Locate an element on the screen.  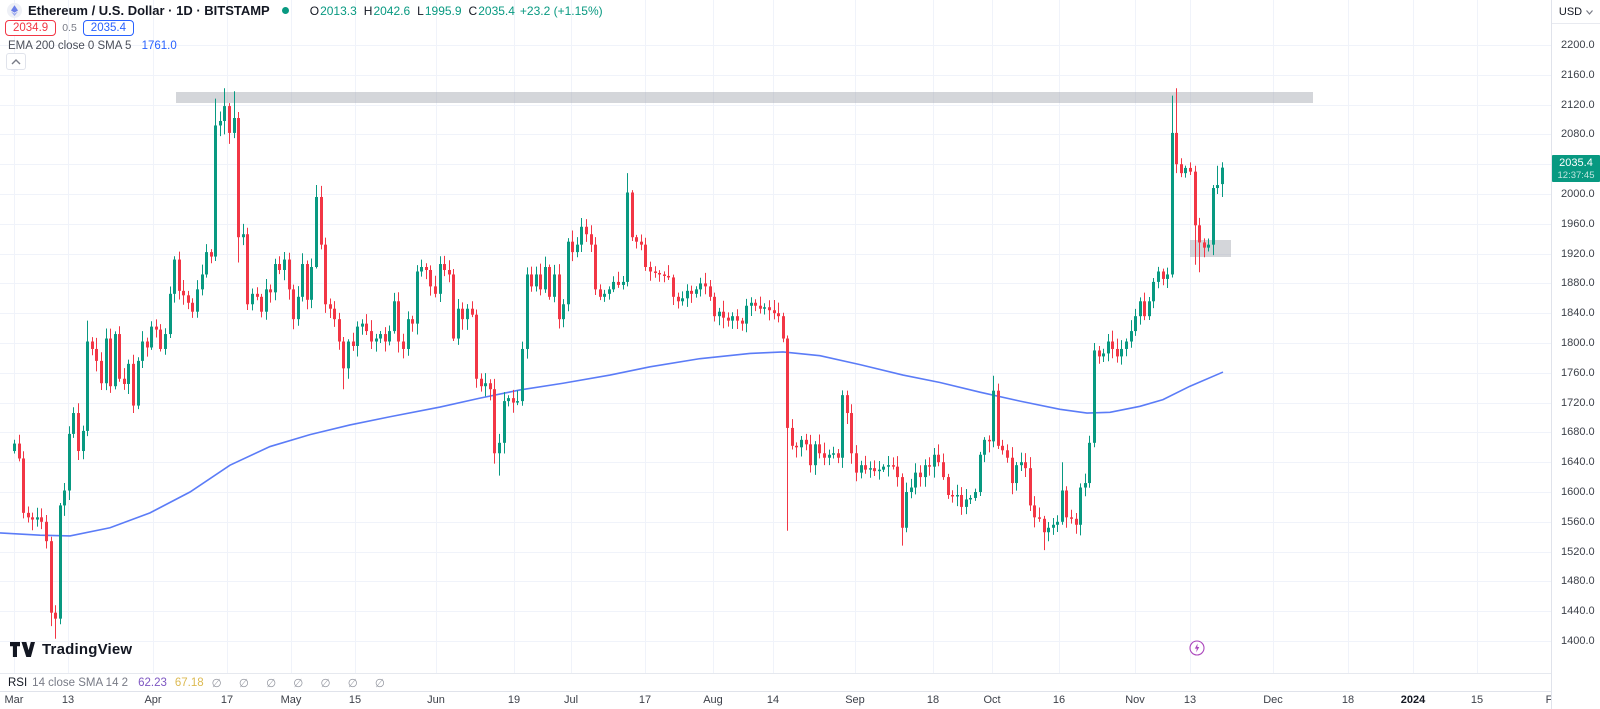
price-tick-label: 2200.0 is located at coordinates (1578, 45).